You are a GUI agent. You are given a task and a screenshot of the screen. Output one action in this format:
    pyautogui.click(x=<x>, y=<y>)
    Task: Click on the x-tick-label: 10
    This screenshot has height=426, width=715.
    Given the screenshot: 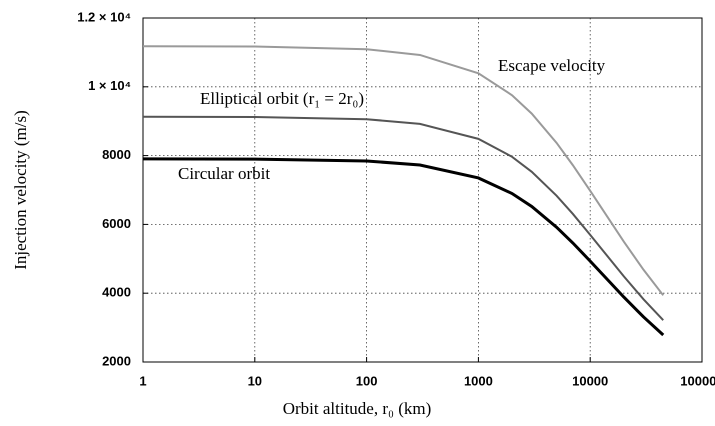 What is the action you would take?
    pyautogui.click(x=255, y=380)
    